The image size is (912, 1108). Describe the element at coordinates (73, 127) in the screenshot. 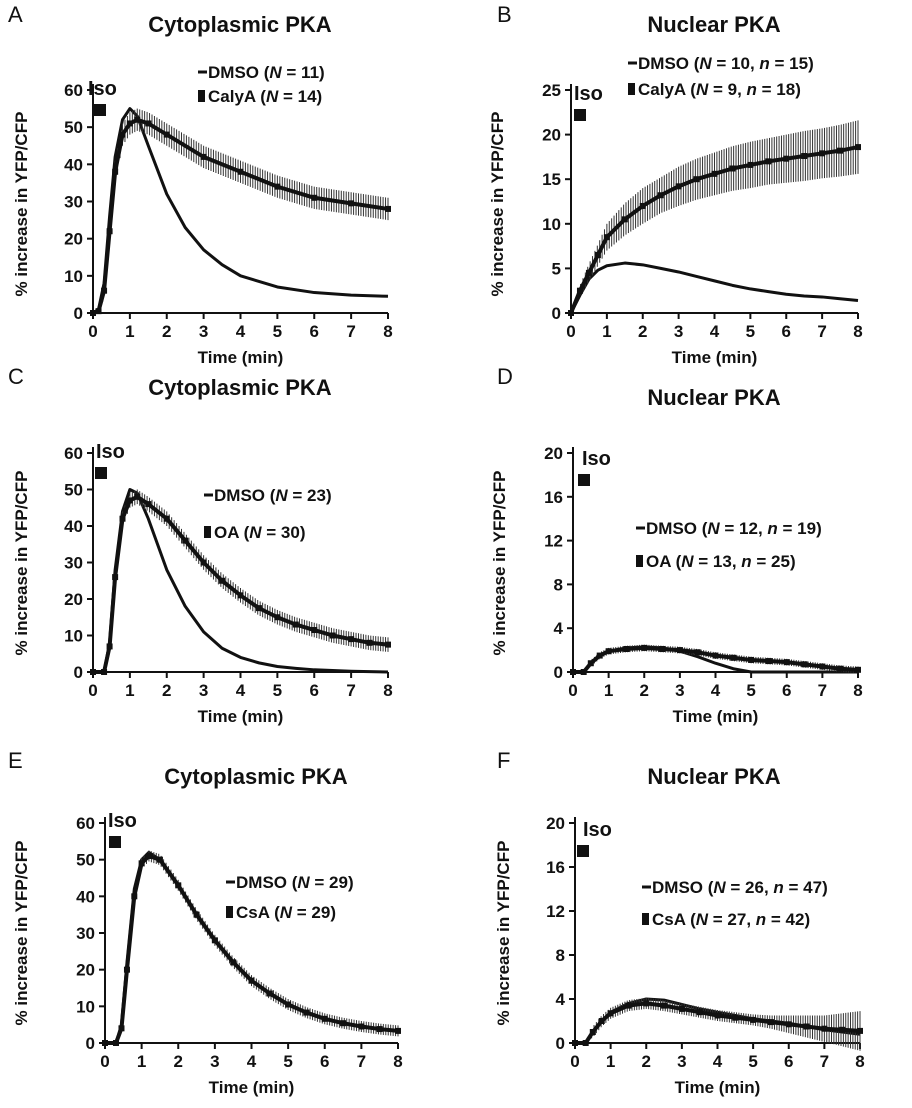

I see `y-tick-label: 50` at that location.